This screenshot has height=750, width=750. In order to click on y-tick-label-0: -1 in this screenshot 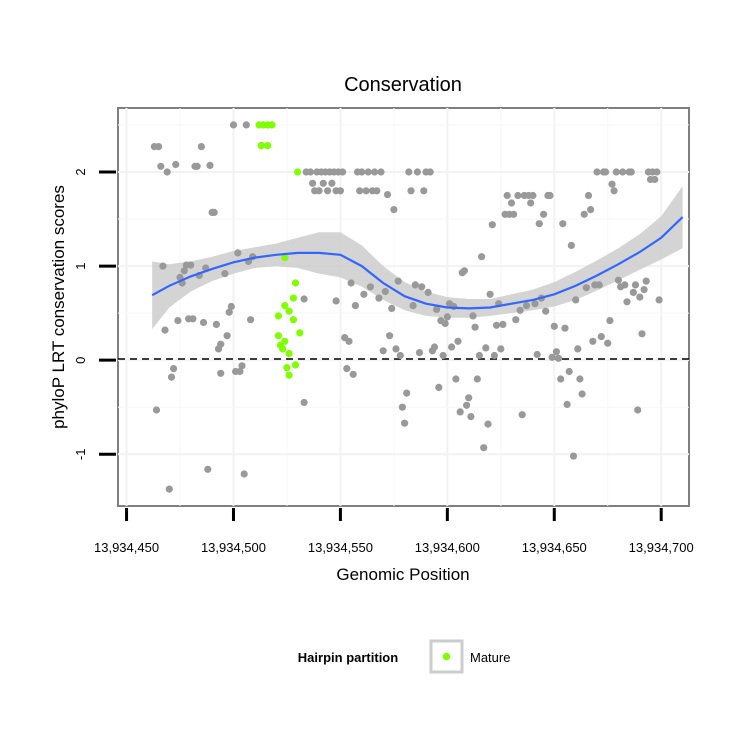, I will do `click(80, 455)`.